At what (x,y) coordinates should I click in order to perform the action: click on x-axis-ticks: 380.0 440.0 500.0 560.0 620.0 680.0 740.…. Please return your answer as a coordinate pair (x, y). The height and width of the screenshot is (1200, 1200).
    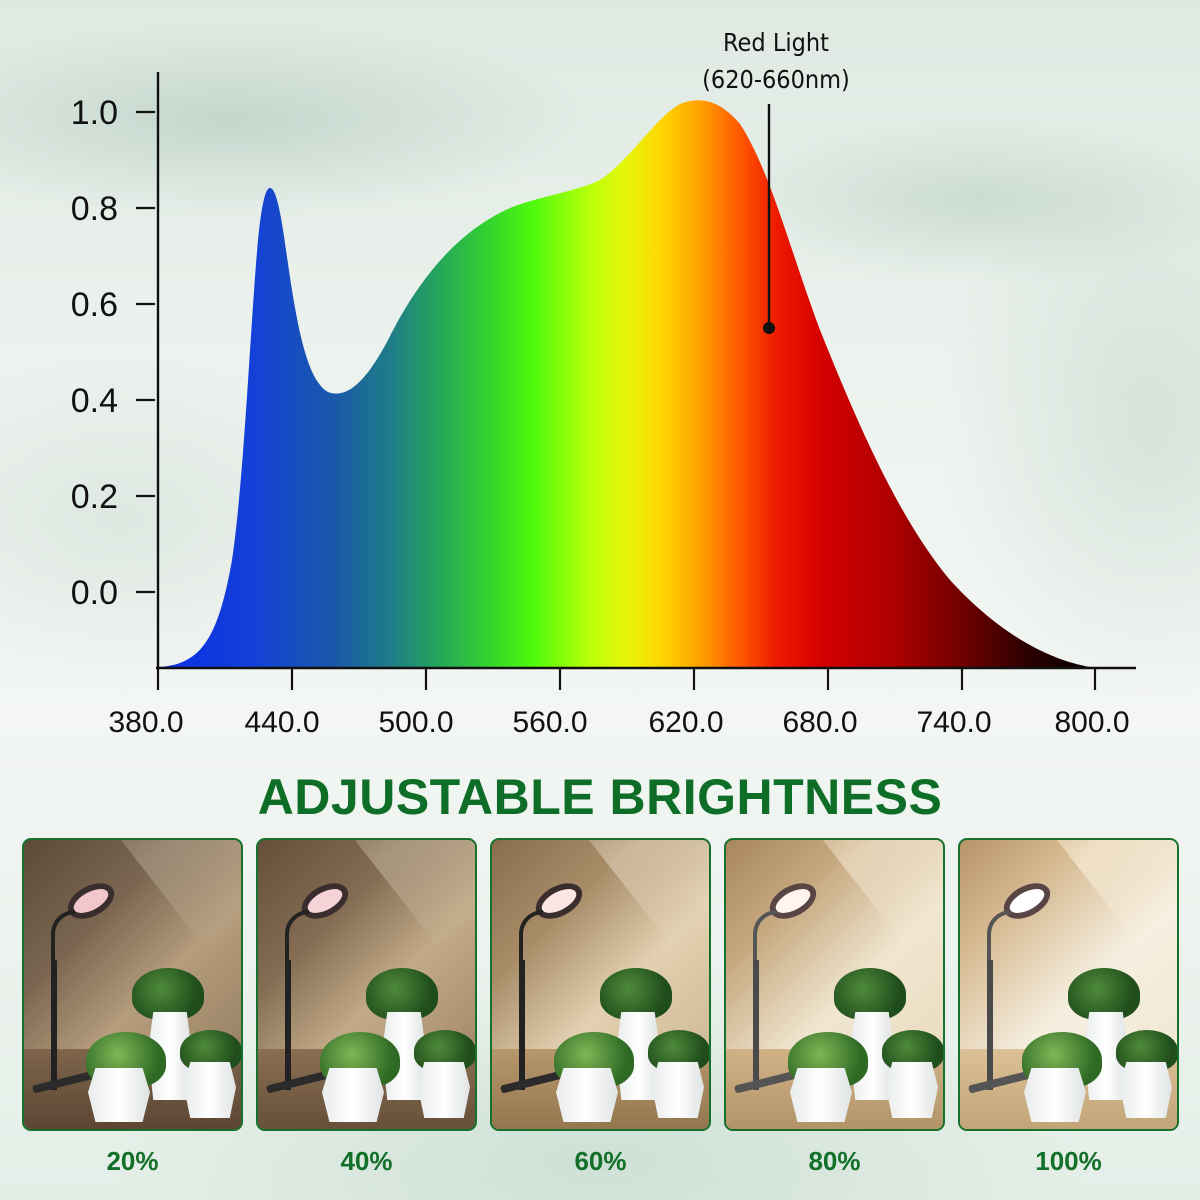
    Looking at the image, I should click on (619, 703).